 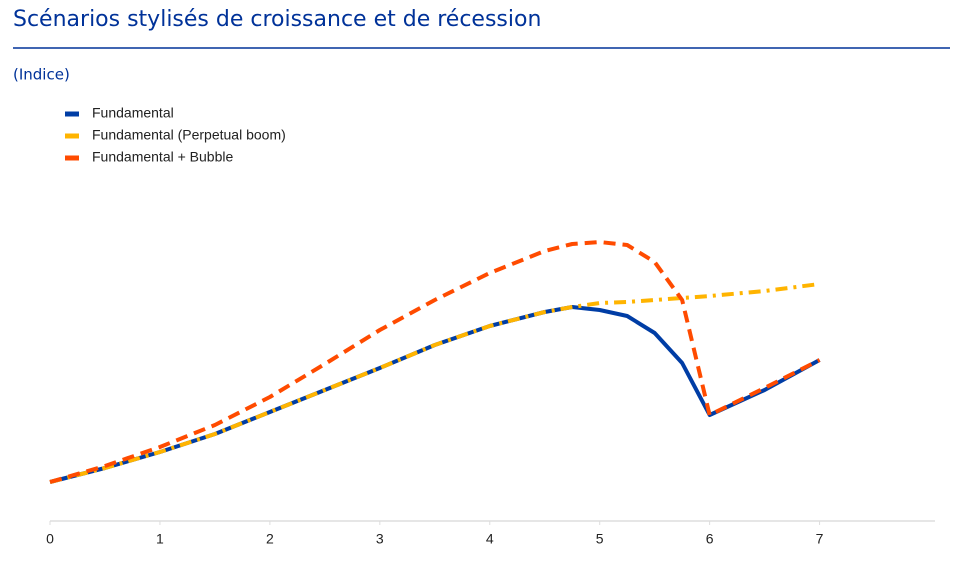 What do you see at coordinates (50, 539) in the screenshot?
I see `x-tick-label: 0` at bounding box center [50, 539].